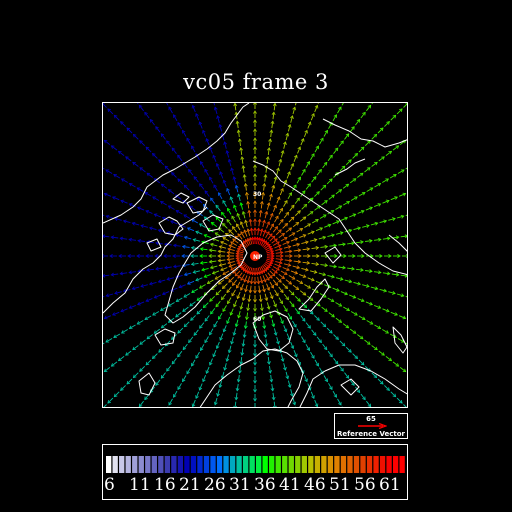  What do you see at coordinates (257, 319) in the screenshot?
I see `lat-label-60: 60` at bounding box center [257, 319].